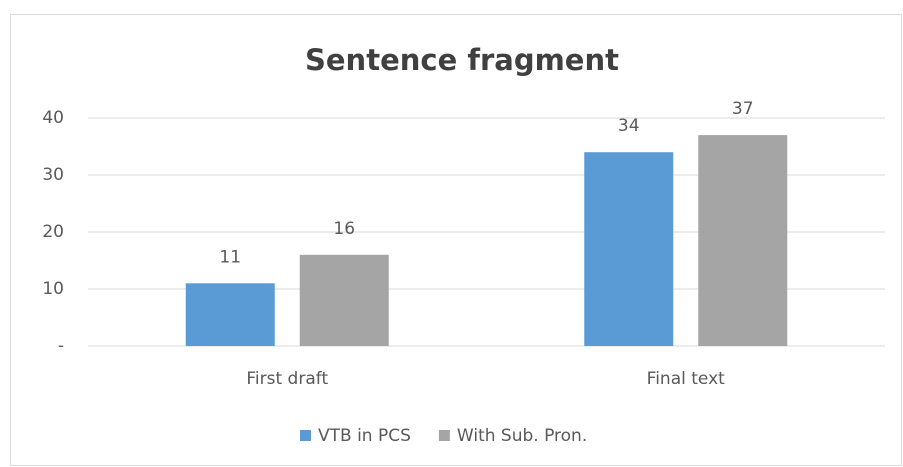  What do you see at coordinates (743, 109) in the screenshot?
I see `data-label: 37` at bounding box center [743, 109].